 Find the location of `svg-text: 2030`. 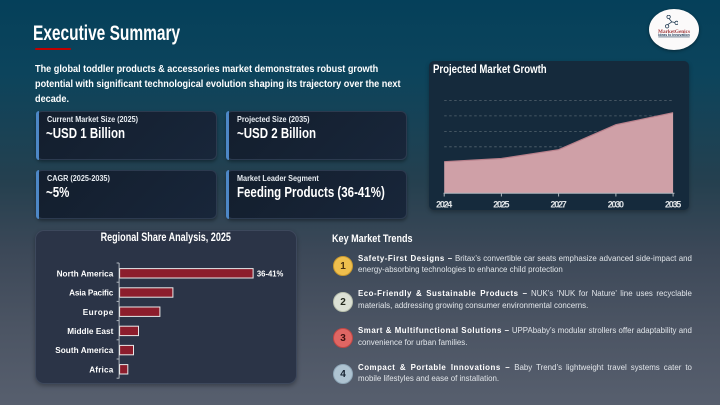

svg-text: 2030 is located at coordinates (616, 204).